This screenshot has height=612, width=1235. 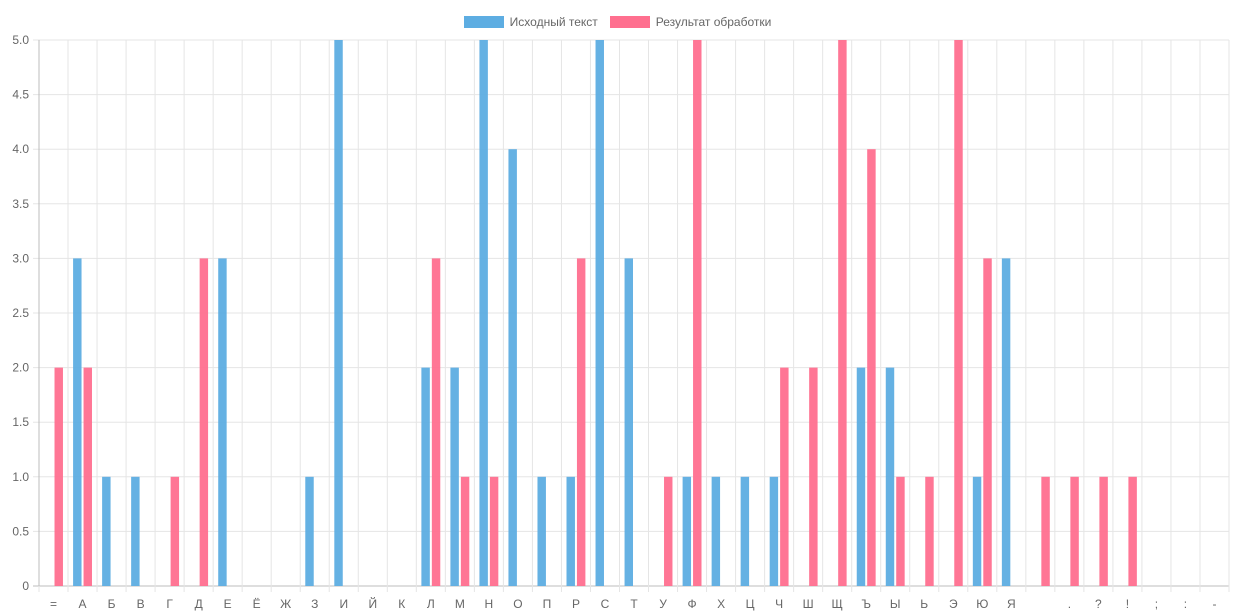 I want to click on x-tick-label: Д, so click(x=199, y=604).